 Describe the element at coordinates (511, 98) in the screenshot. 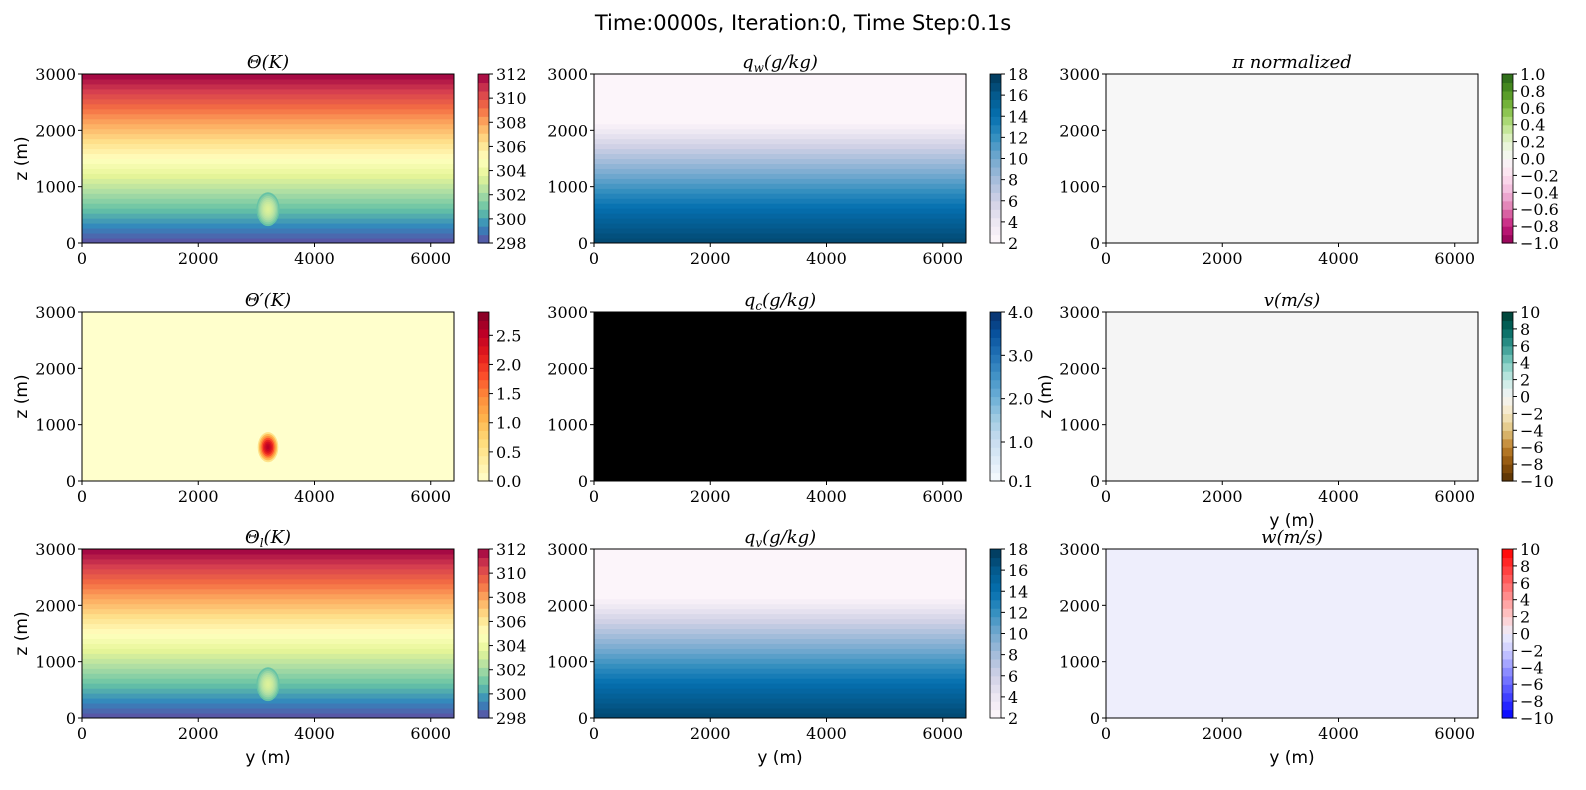

I see `theta-colorbar-tick-label: 310` at that location.